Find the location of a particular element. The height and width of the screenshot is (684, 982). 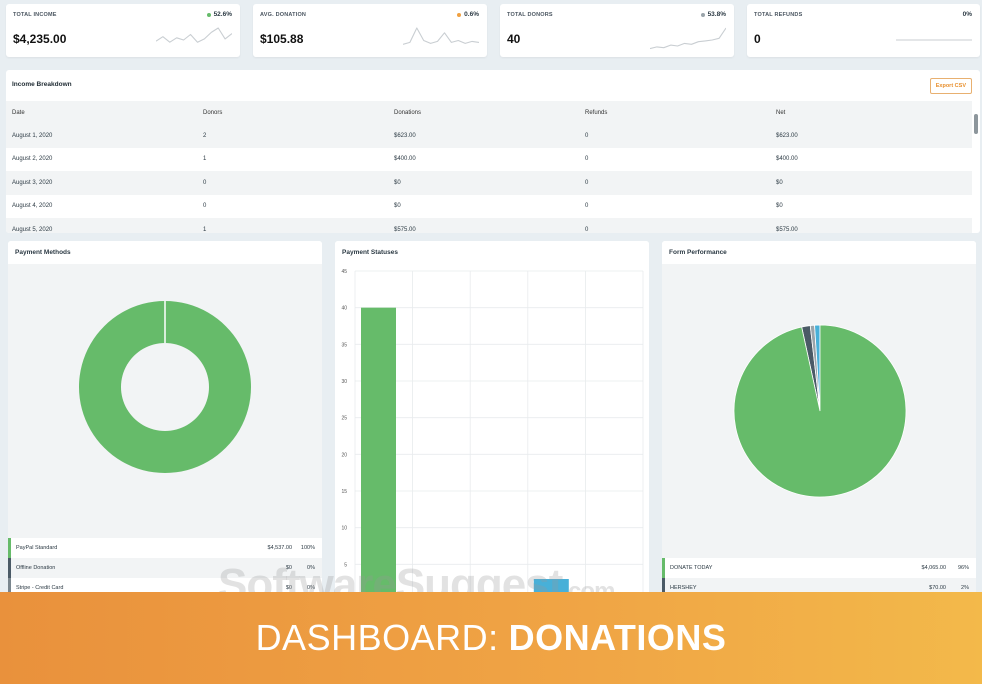

kpi-label: AVG. DONATION is located at coordinates (283, 15).